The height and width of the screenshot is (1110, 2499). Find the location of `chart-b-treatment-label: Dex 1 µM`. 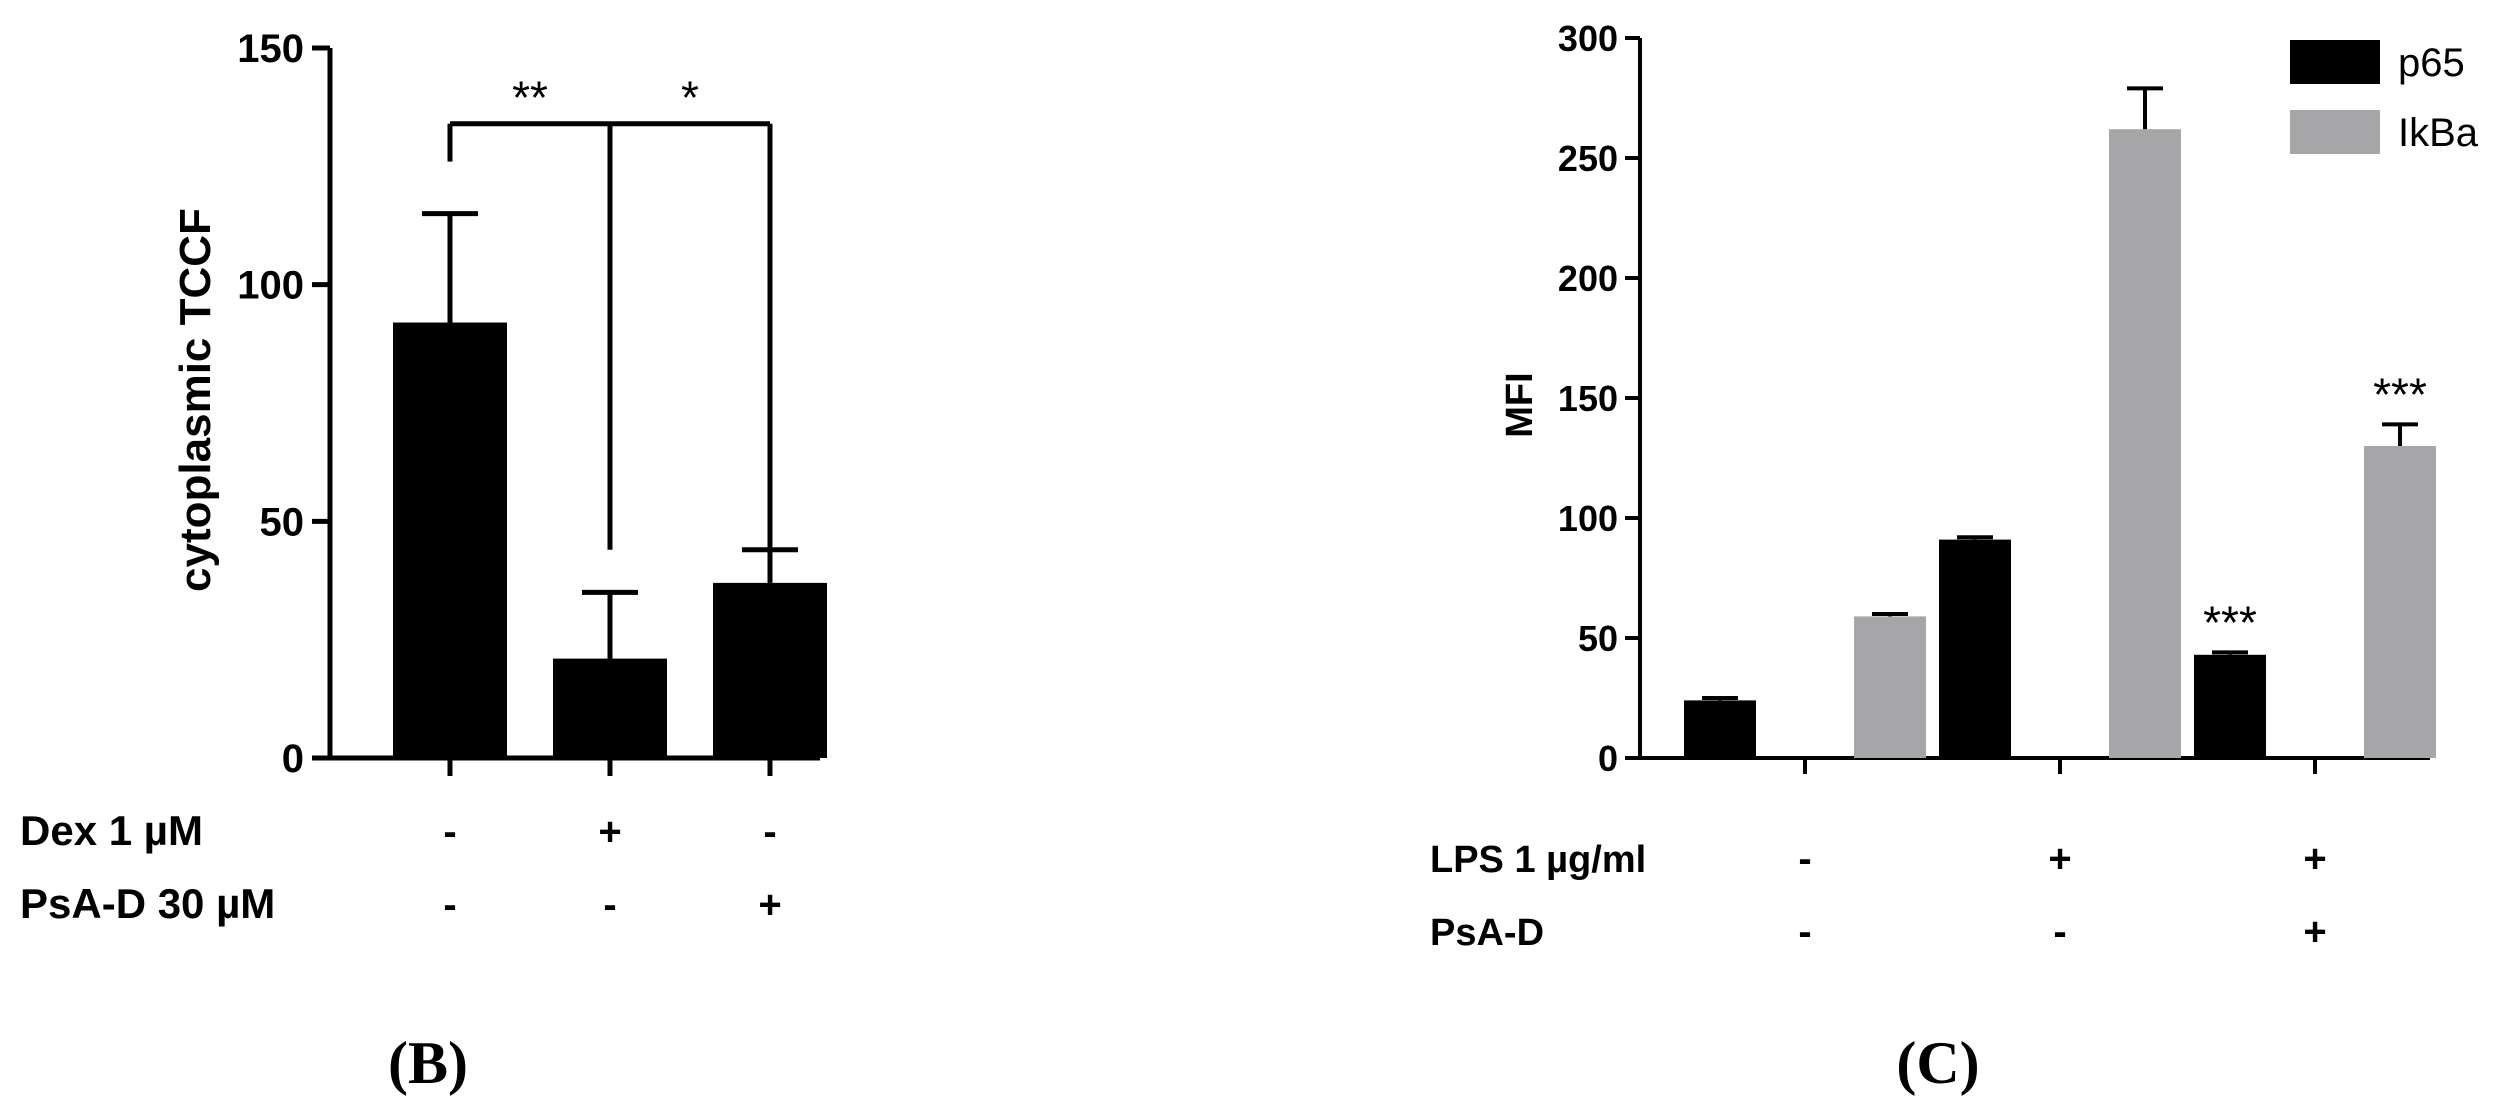

chart-b-treatment-label: Dex 1 µM is located at coordinates (111, 830).